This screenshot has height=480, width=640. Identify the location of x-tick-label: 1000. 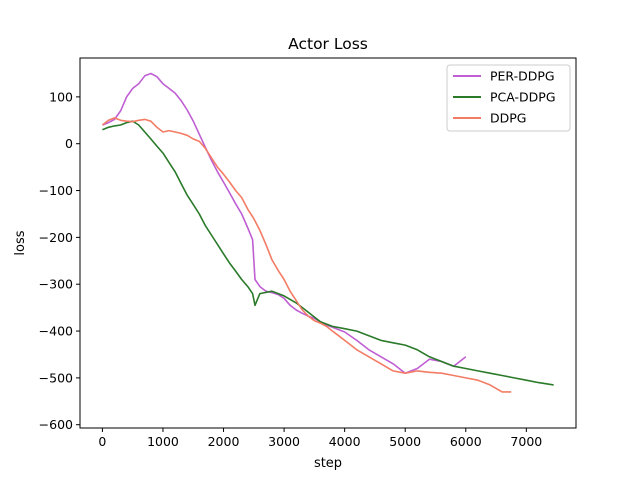
(163, 441).